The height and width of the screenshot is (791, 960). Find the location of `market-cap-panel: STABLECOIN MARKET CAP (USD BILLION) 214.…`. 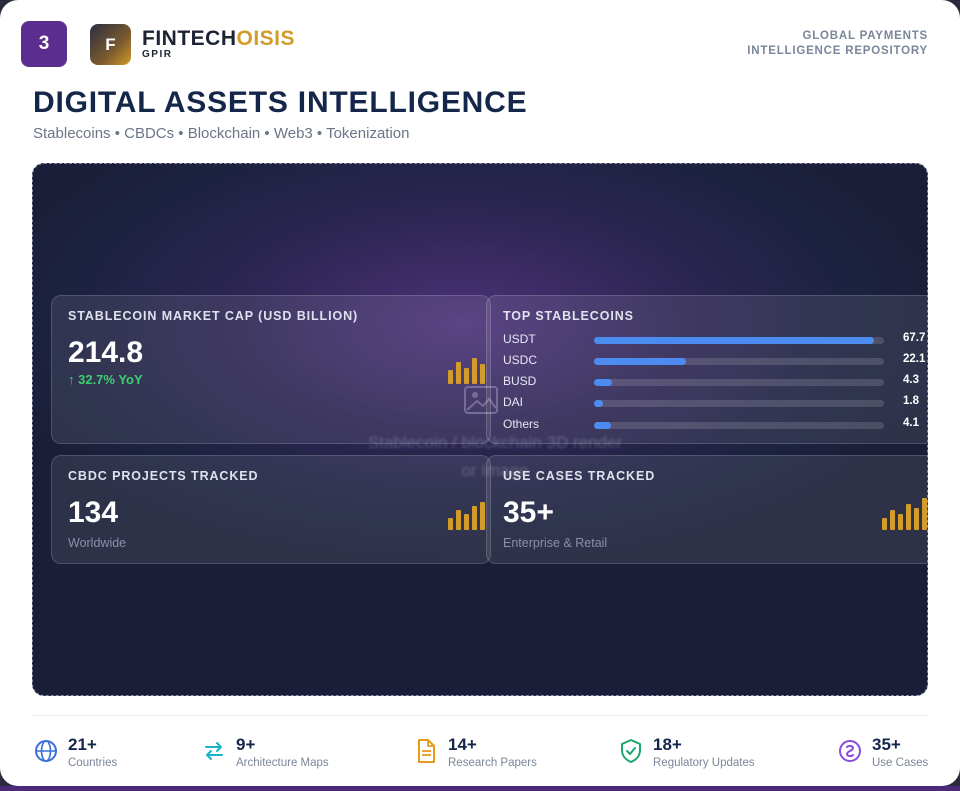

market-cap-panel: STABLECOIN MARKET CAP (USD BILLION) 214.… is located at coordinates (271, 369).